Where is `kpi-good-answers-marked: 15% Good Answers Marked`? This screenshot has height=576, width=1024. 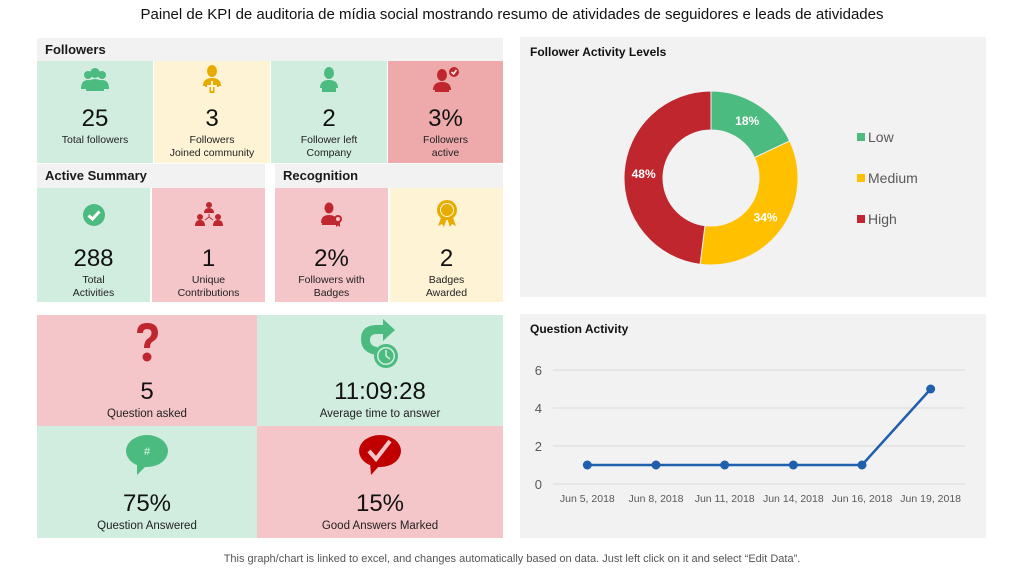
kpi-good-answers-marked: 15% Good Answers Marked is located at coordinates (380, 482).